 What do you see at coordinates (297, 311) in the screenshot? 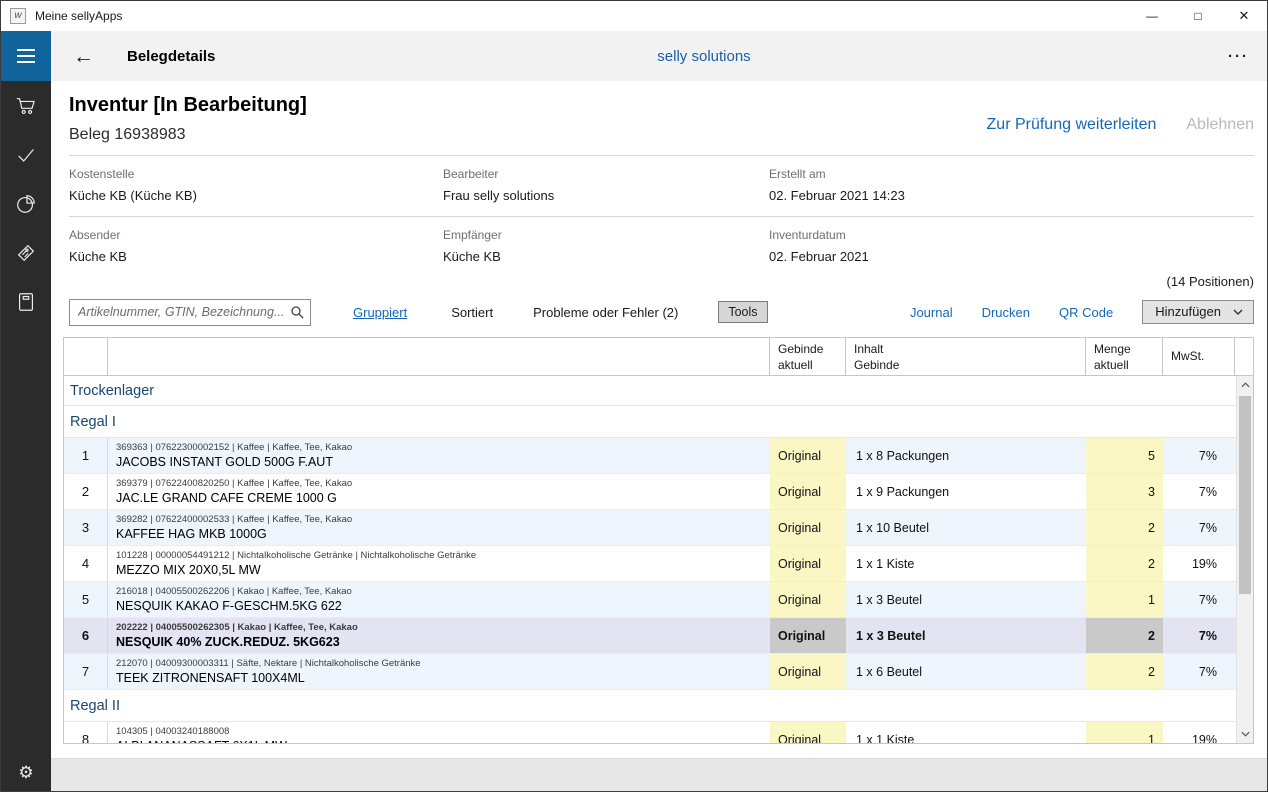
I see `search-icon` at bounding box center [297, 311].